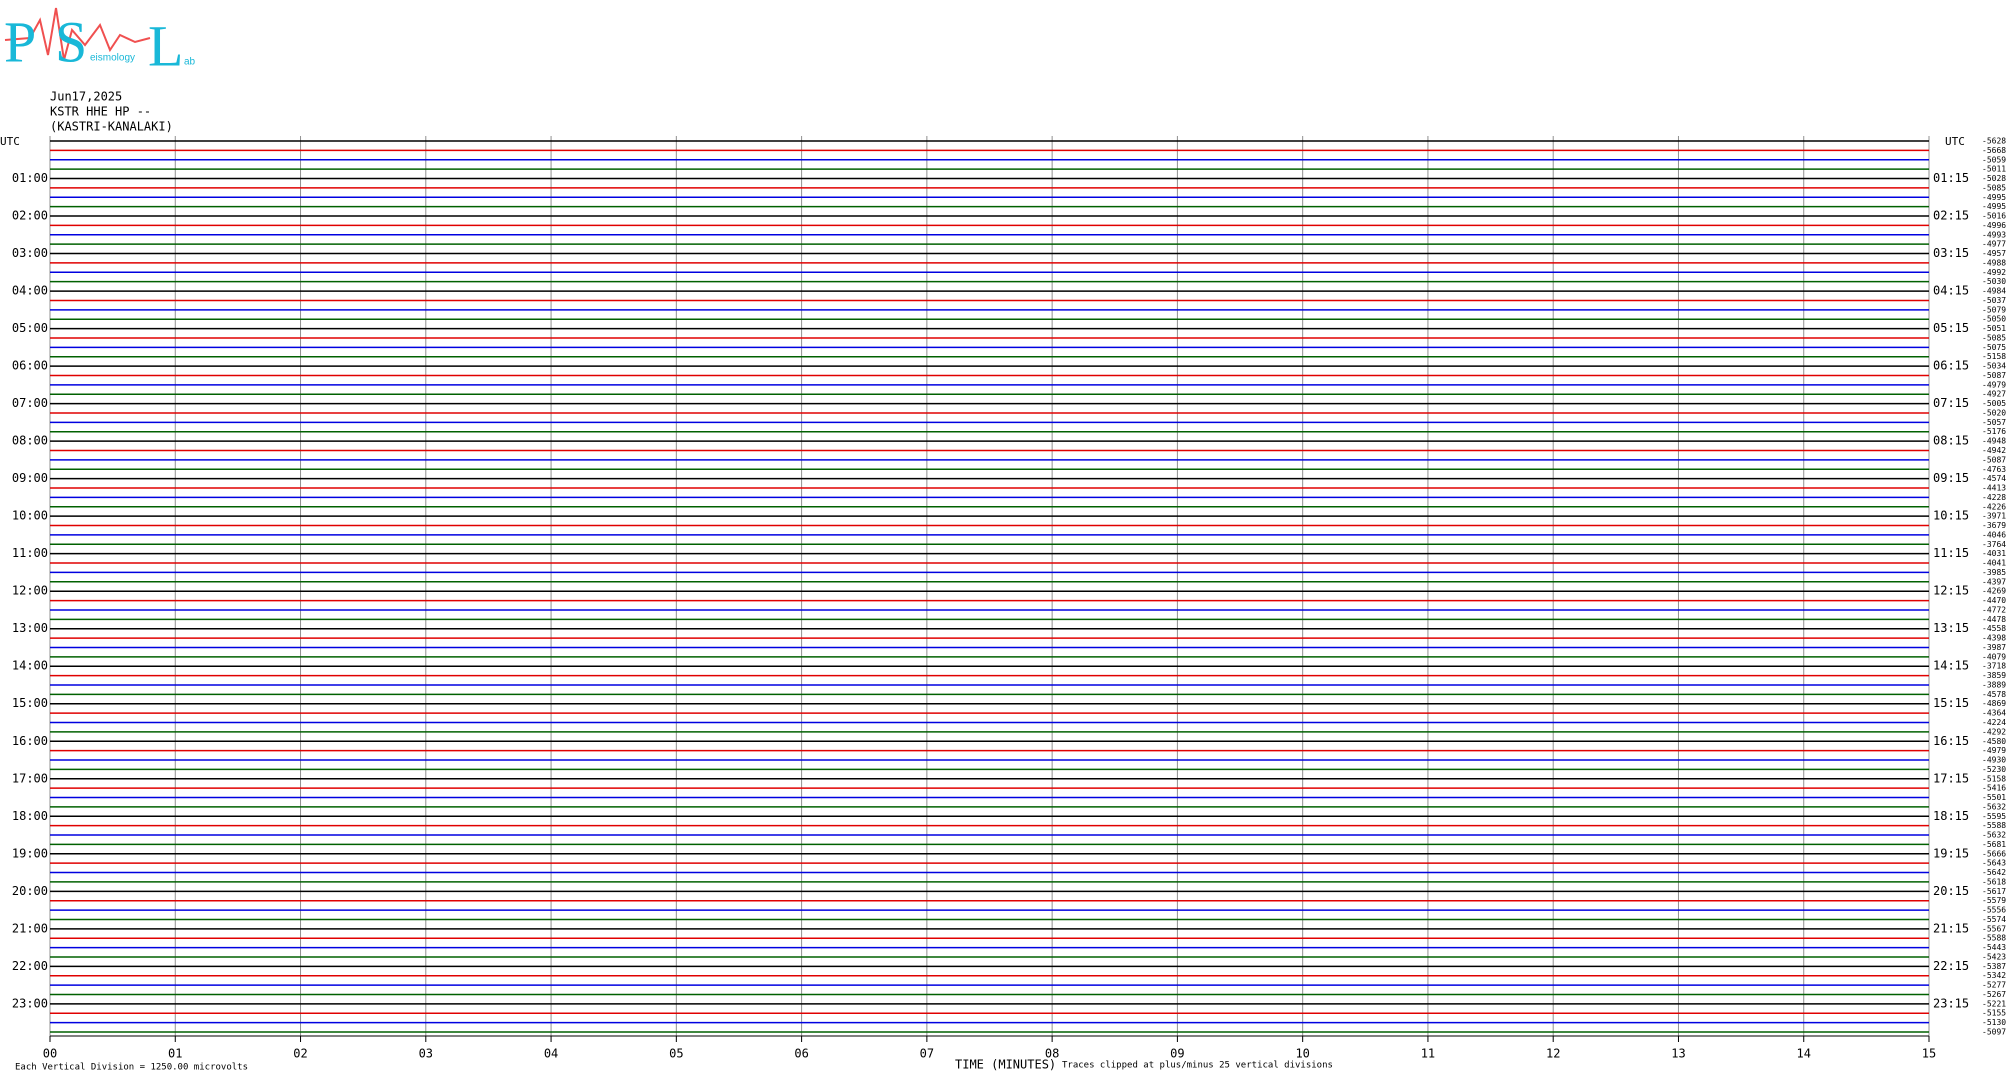 The height and width of the screenshot is (1084, 2010). What do you see at coordinates (1994, 347) in the screenshot?
I see `trace-offset: -5075` at bounding box center [1994, 347].